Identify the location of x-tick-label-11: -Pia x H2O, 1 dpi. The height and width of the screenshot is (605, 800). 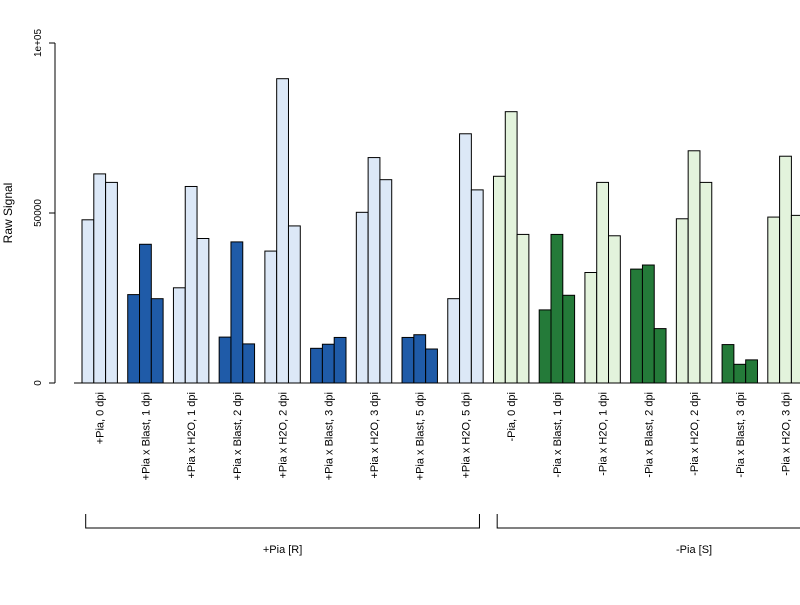
(604, 434).